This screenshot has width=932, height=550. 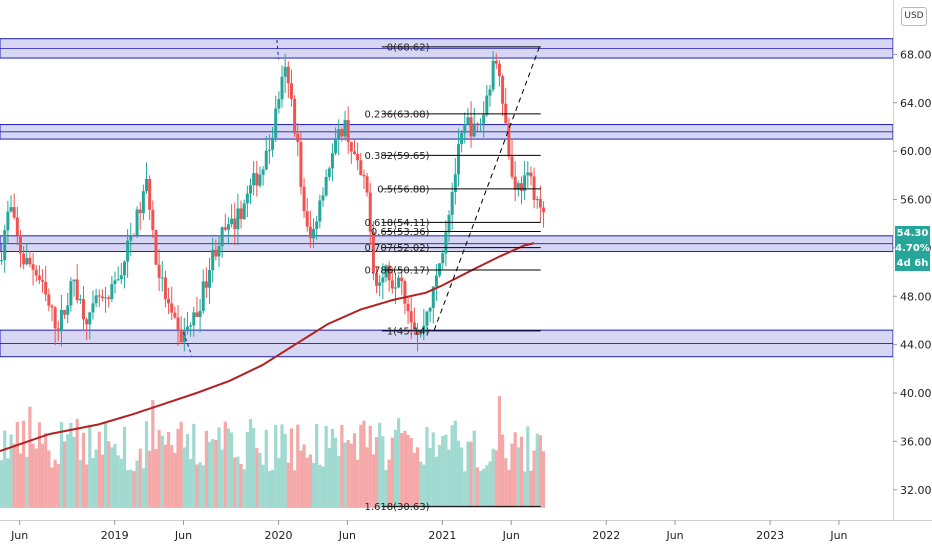 What do you see at coordinates (273, 452) in the screenshot?
I see `volume-layer` at bounding box center [273, 452].